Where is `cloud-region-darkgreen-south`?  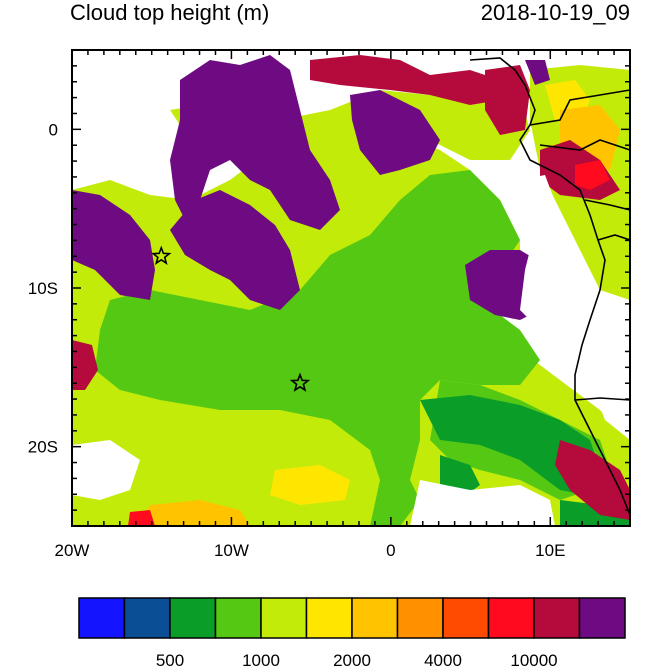
cloud-region-darkgreen-south is located at coordinates (595, 513).